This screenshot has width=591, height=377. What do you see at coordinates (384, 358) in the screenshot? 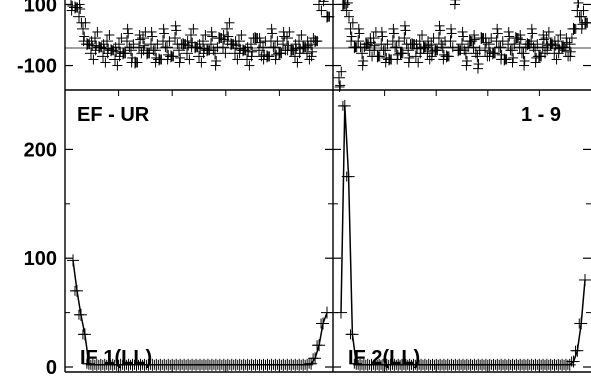
I see `panel-bottom-label: IF 2(LL)` at bounding box center [384, 358].